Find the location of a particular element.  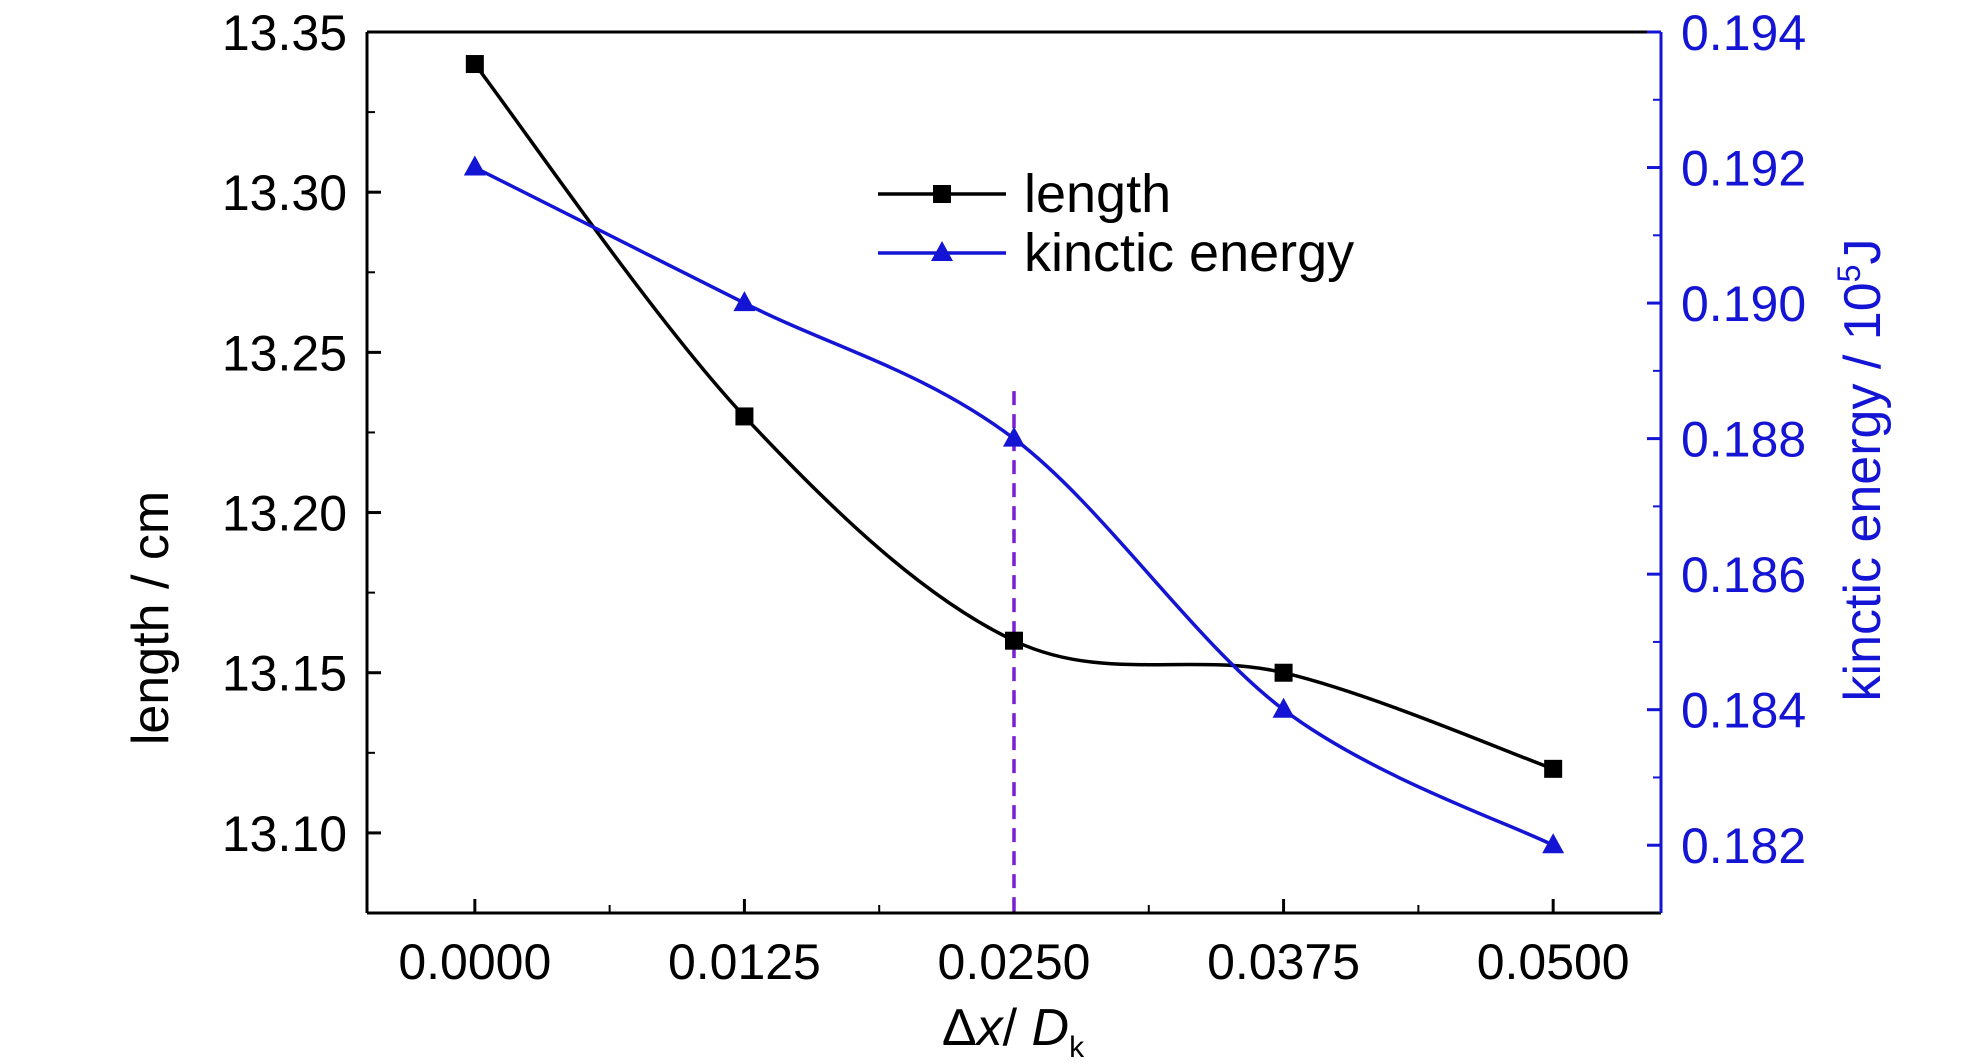

x-axis-label: Δx/ Dk is located at coordinates (1013, 1031).